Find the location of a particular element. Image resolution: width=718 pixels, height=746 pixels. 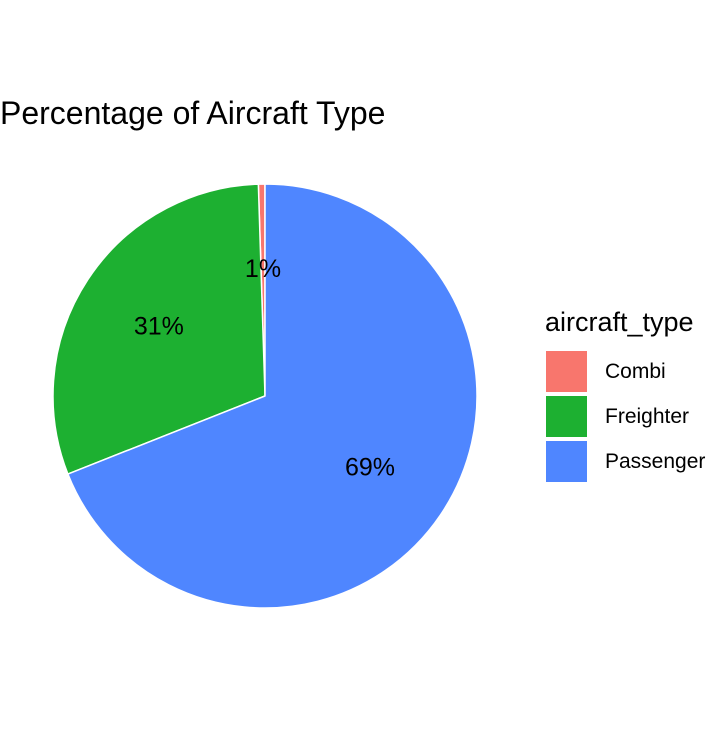

slice-label-combi: 1% is located at coordinates (263, 269).